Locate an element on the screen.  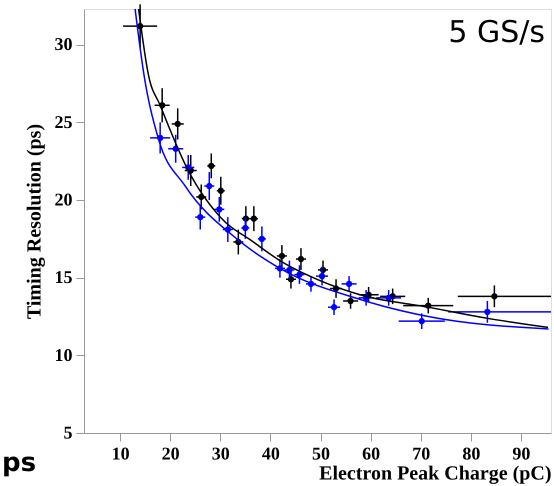
x-tick-label: 90 is located at coordinates (521, 454).